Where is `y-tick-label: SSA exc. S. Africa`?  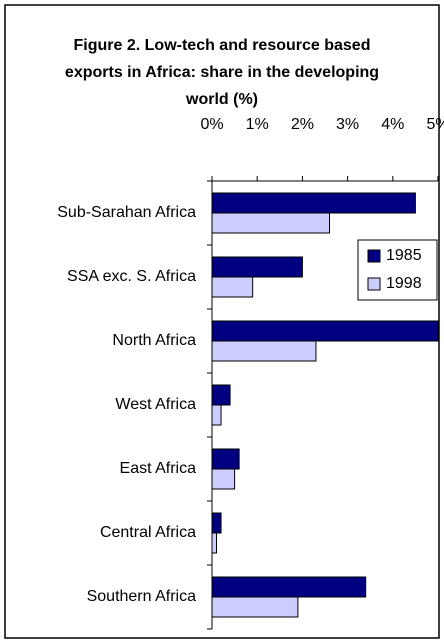
y-tick-label: SSA exc. S. Africa is located at coordinates (131, 276).